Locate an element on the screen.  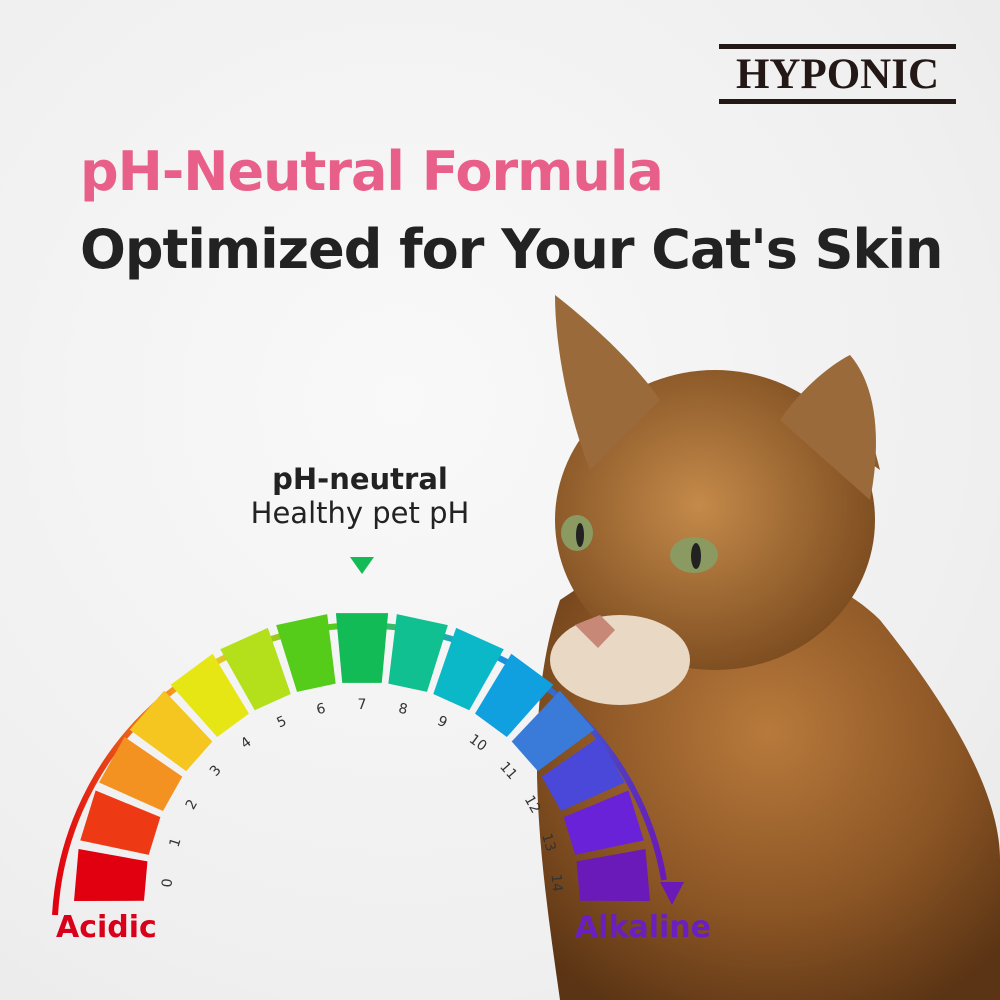
ph-tick-label: 0 is located at coordinates (167, 883).